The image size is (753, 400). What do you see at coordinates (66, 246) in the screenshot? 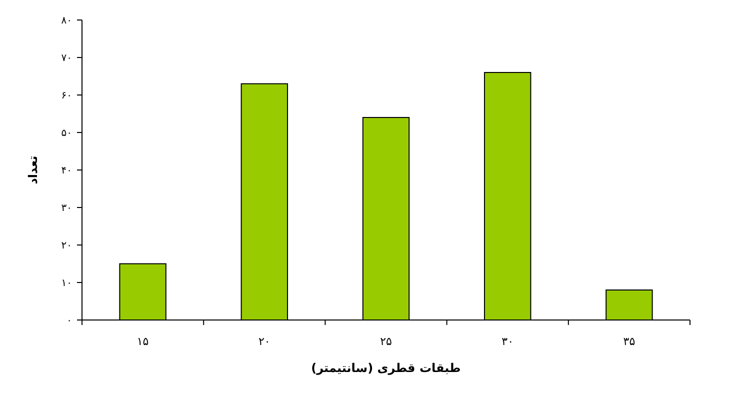
I see `y-tick-label: ۲۰` at bounding box center [66, 246].